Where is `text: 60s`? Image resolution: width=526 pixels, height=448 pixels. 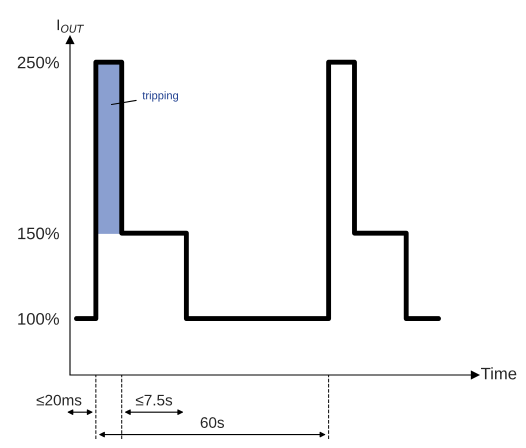 text: 60s is located at coordinates (212, 422).